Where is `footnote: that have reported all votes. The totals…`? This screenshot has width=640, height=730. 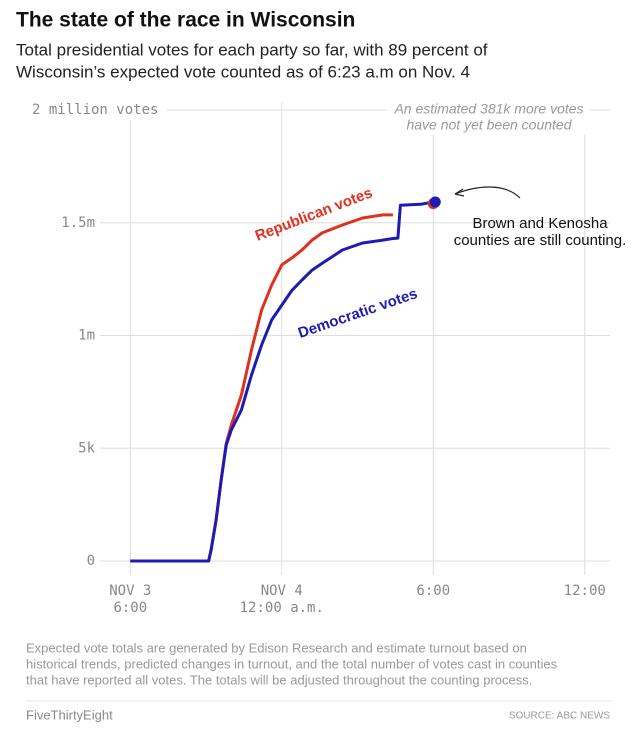 footnote: that have reported all votes. The totals… is located at coordinates (279, 679).